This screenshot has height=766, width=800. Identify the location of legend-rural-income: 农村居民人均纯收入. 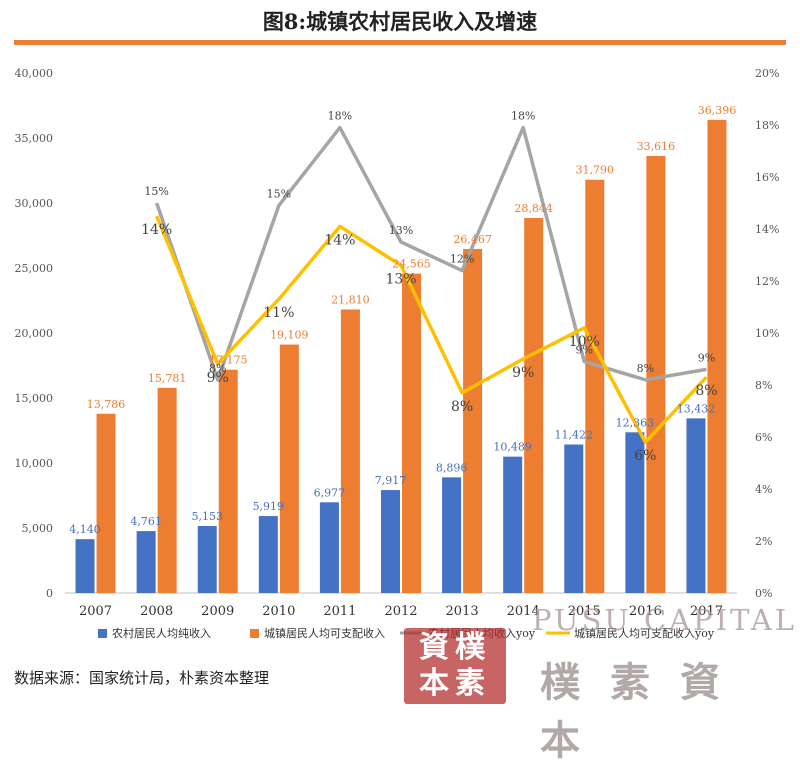
(161, 633).